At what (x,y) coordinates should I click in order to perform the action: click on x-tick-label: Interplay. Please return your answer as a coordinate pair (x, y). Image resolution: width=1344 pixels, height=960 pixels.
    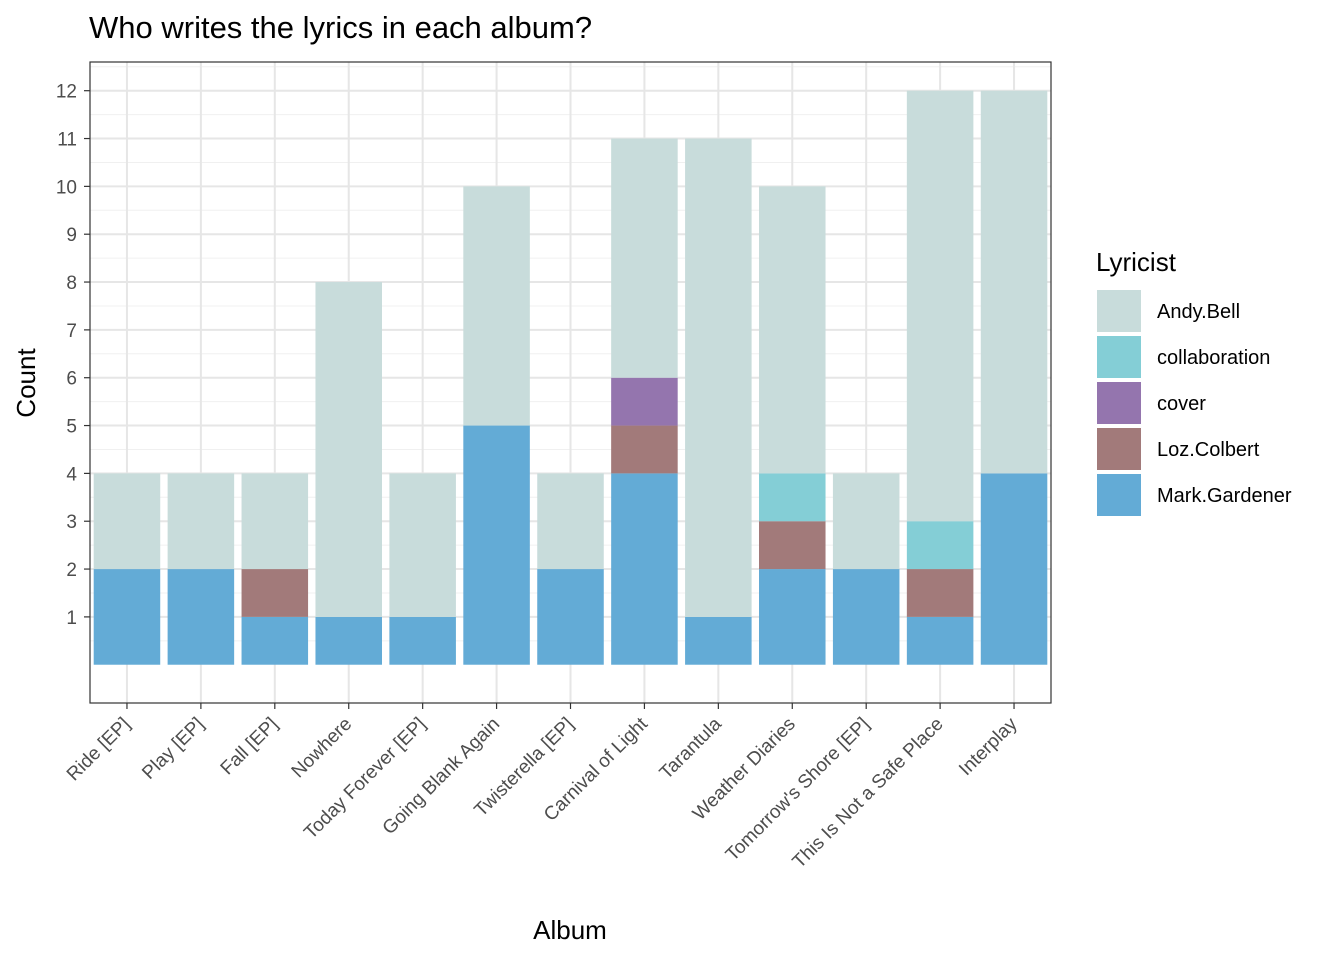
    Looking at the image, I should click on (988, 746).